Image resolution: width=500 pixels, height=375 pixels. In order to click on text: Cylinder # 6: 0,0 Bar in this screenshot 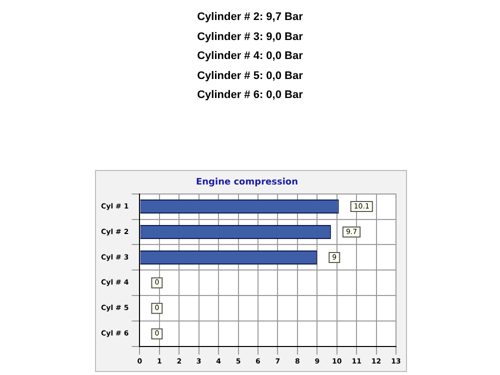, I will do `click(250, 95)`.